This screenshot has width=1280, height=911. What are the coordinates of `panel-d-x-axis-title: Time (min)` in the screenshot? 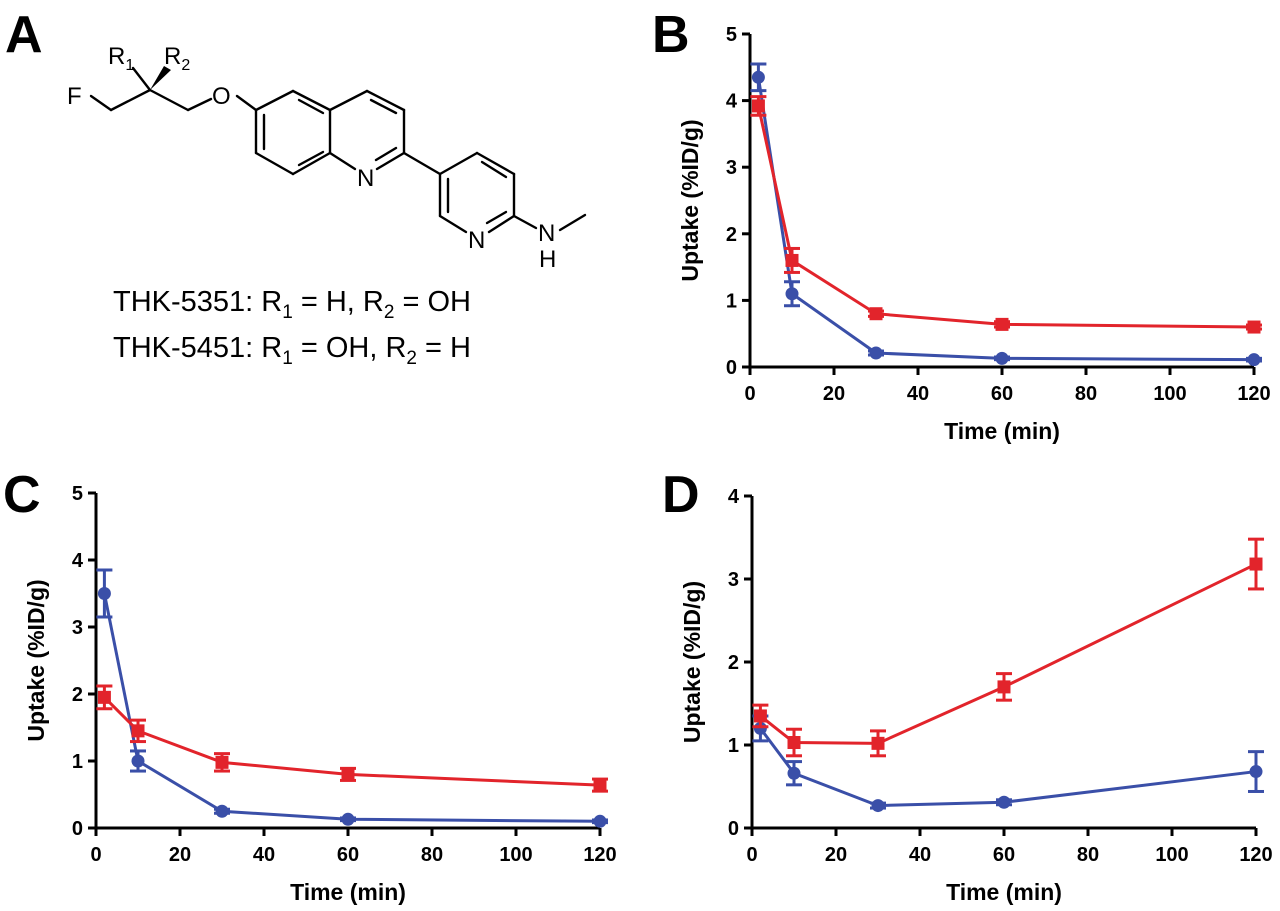 It's located at (1004, 892).